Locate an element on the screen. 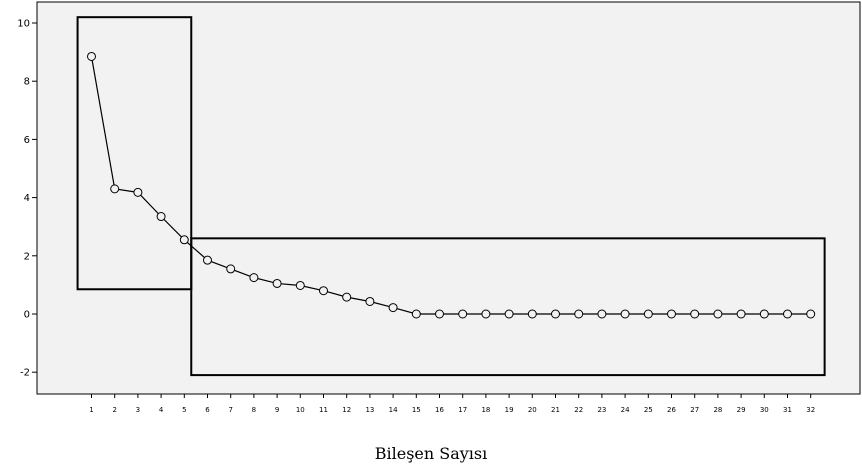  y-tick-label: 8 is located at coordinates (27, 82).